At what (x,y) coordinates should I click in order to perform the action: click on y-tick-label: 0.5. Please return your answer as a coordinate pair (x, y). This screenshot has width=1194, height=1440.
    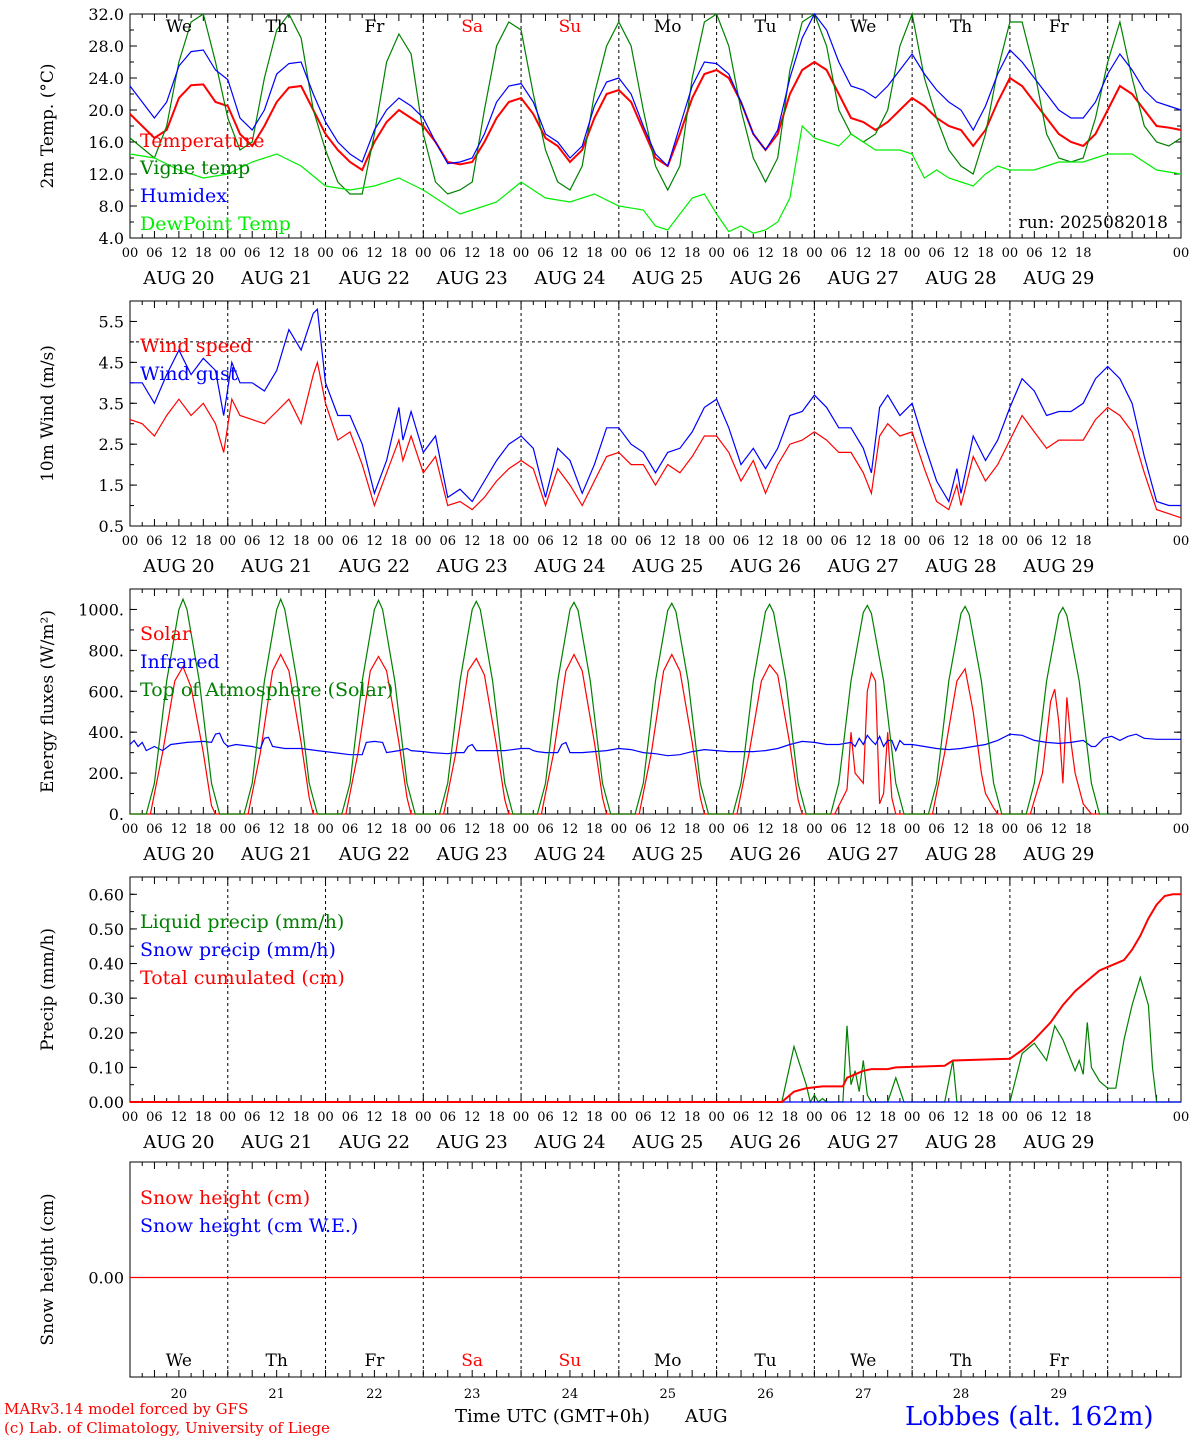
    Looking at the image, I should click on (111, 526).